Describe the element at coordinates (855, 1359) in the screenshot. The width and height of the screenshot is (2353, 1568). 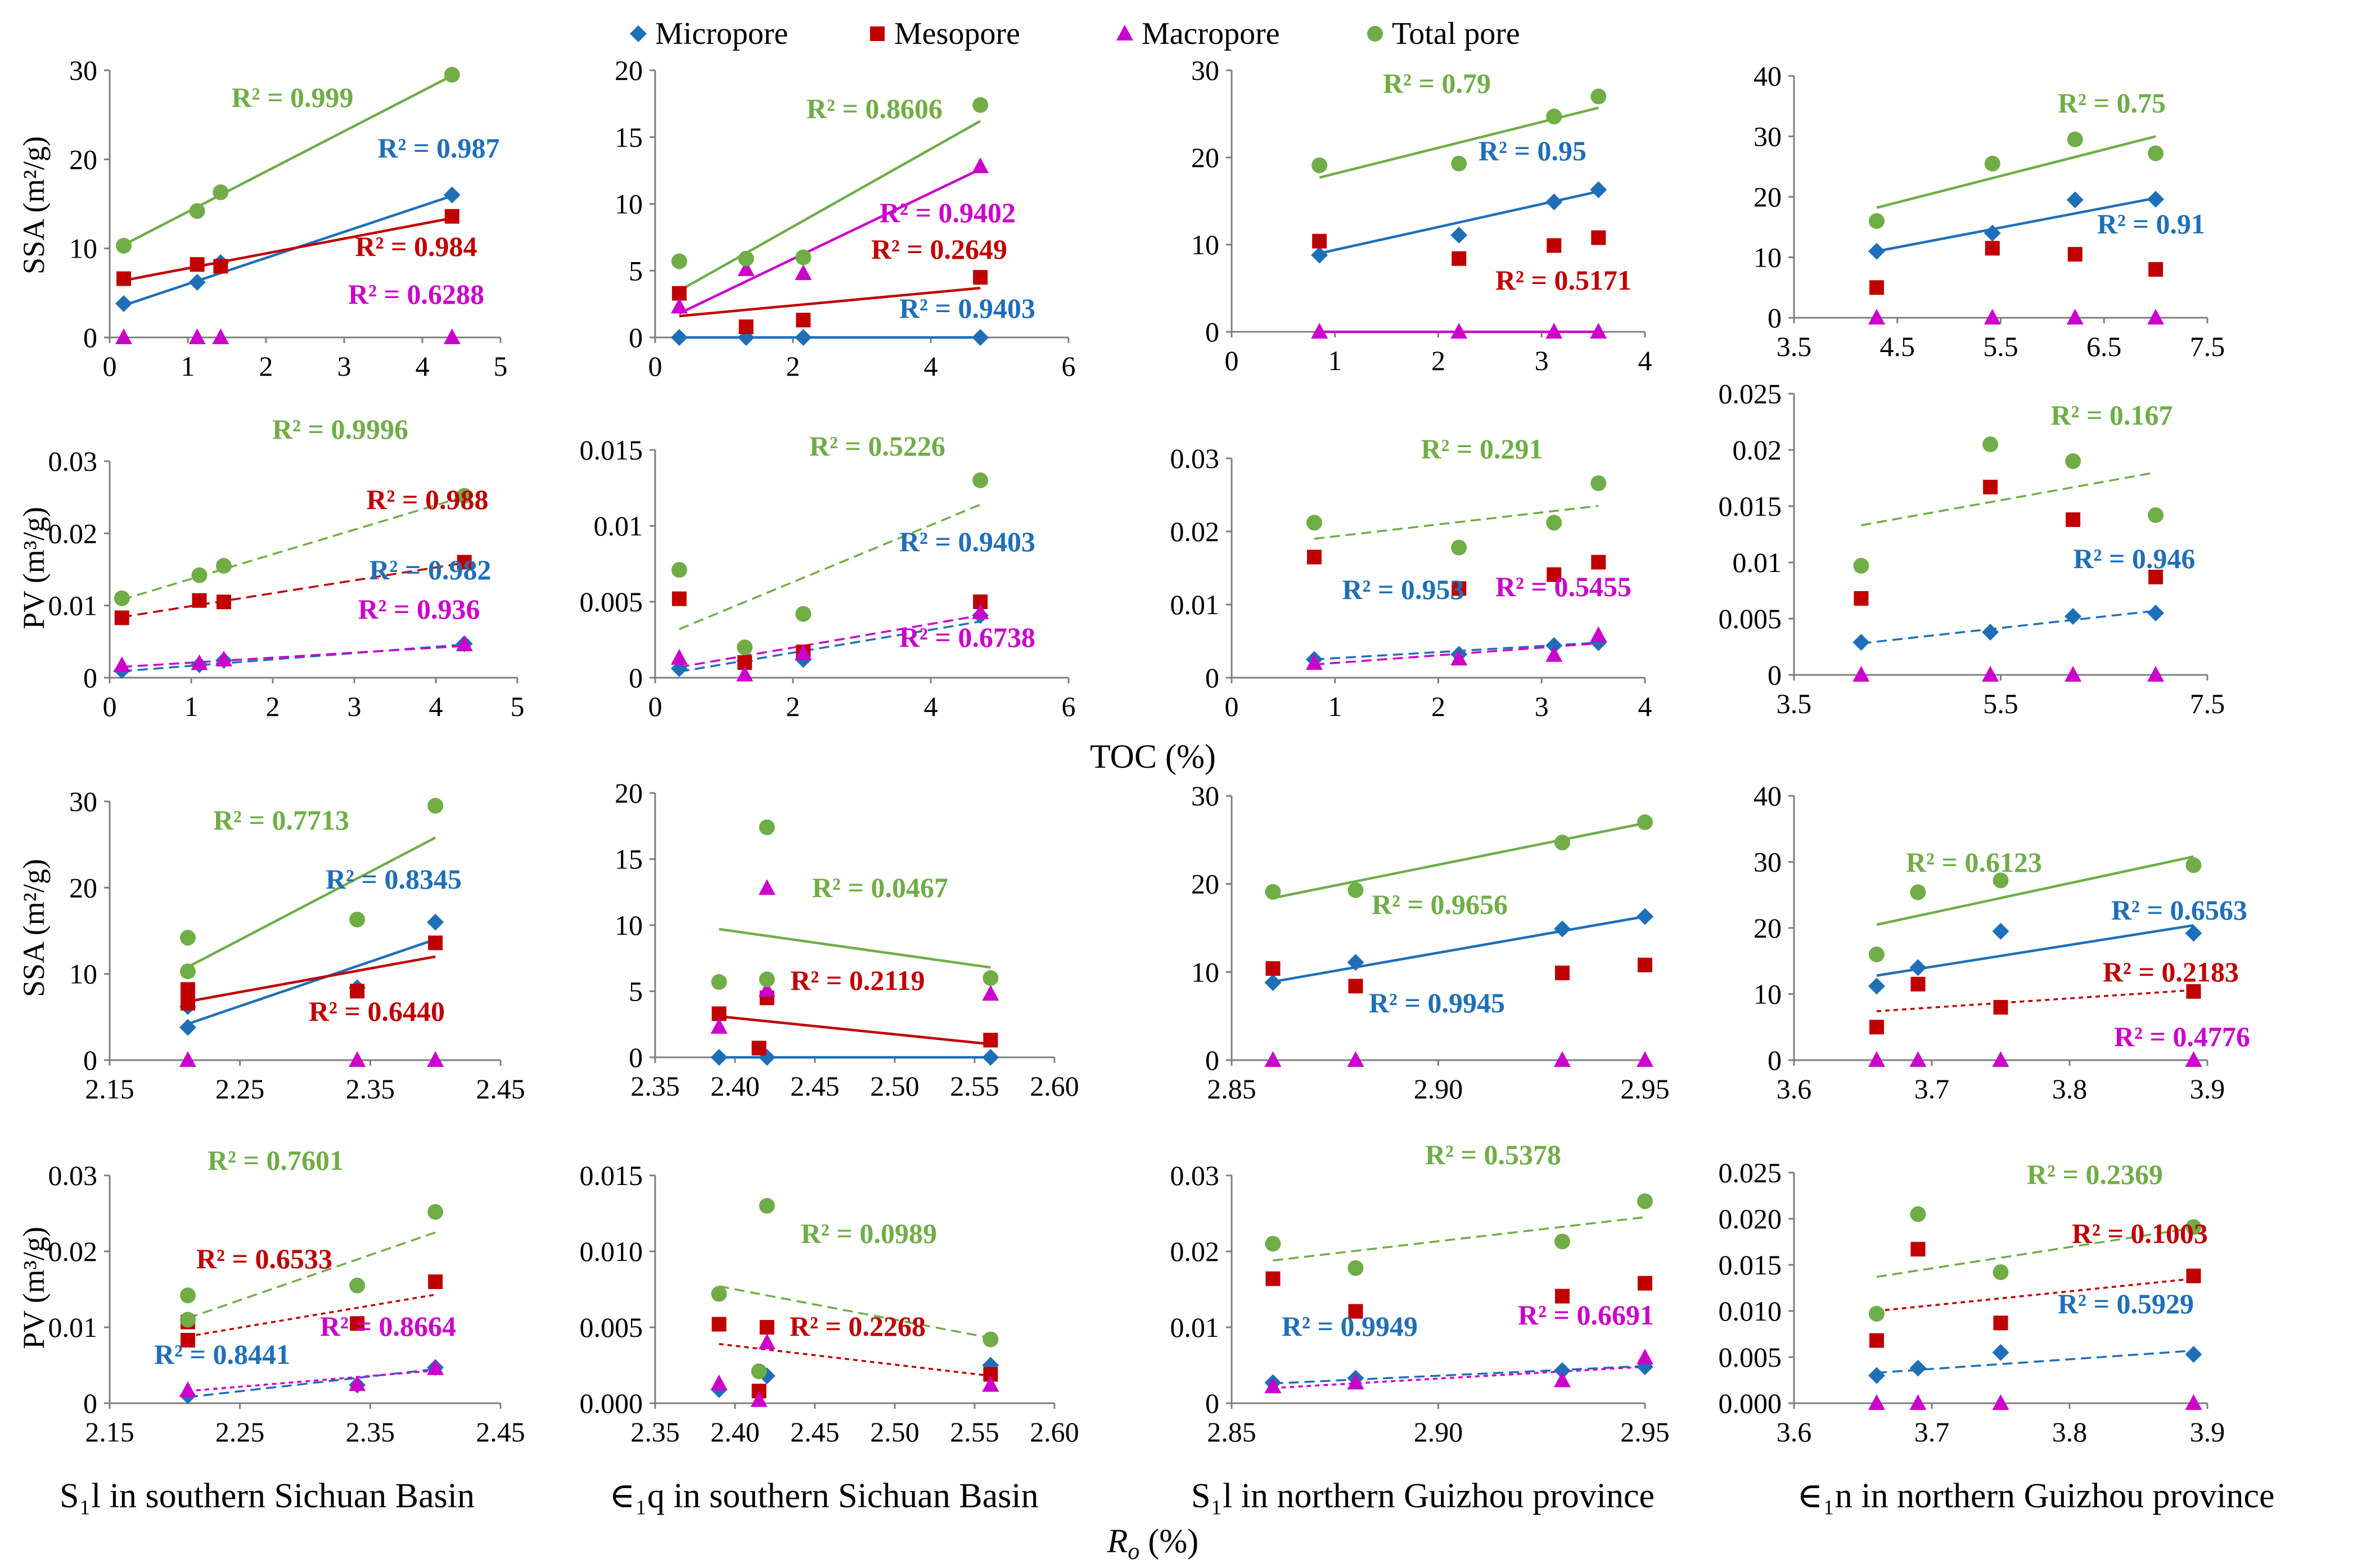
I see `trendline-meso` at that location.